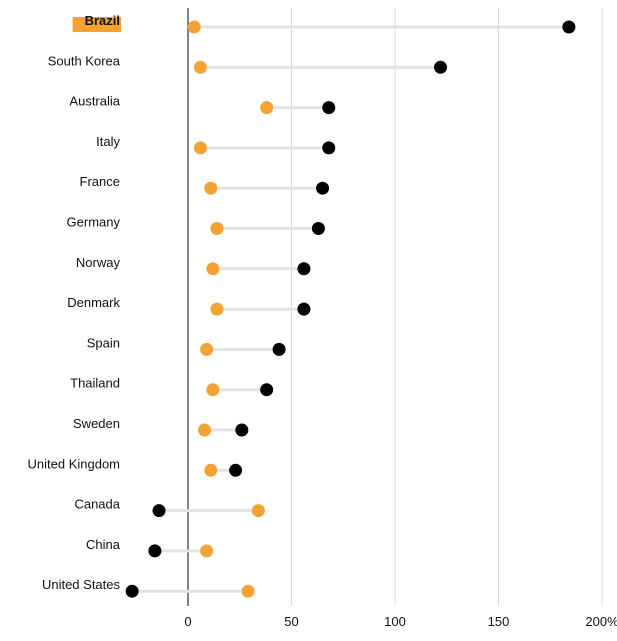  I want to click on orange-point-italy, so click(200, 148).